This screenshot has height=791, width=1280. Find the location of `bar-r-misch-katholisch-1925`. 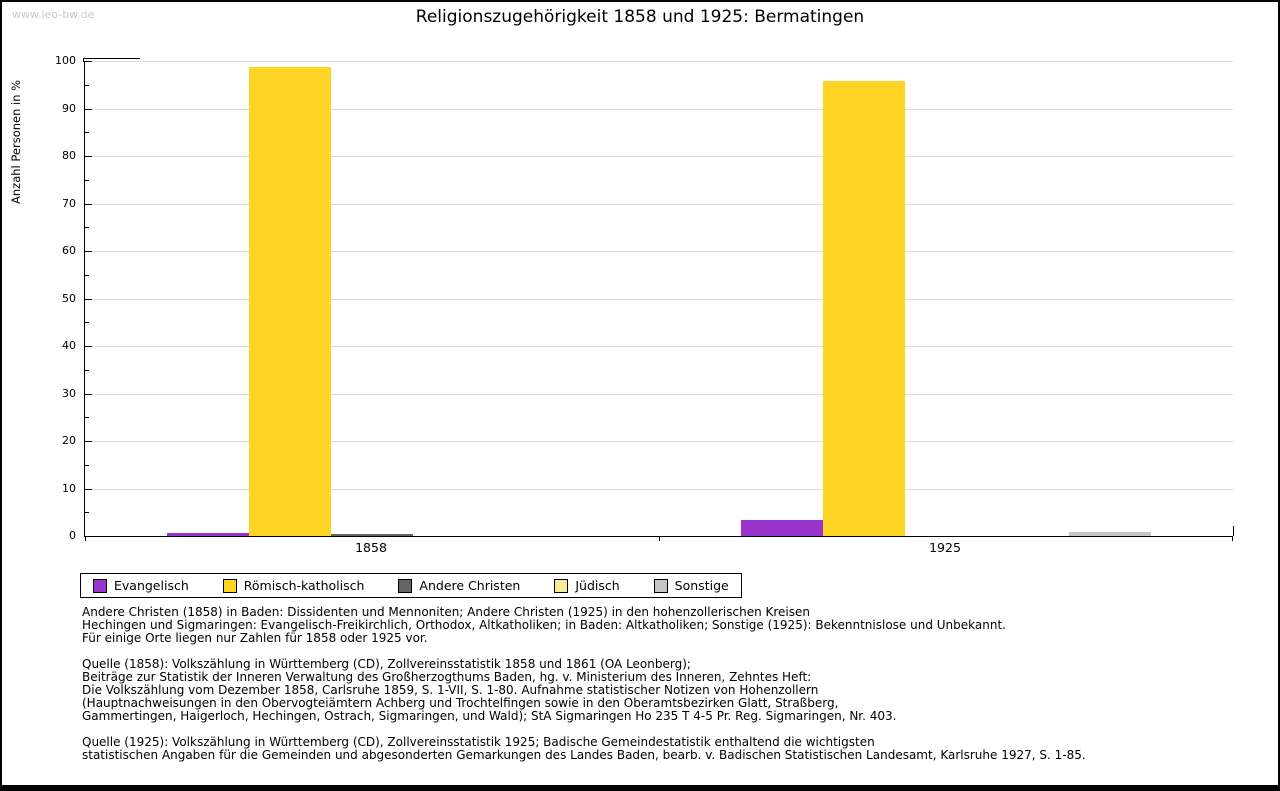

bar-r-misch-katholisch-1925 is located at coordinates (864, 308).